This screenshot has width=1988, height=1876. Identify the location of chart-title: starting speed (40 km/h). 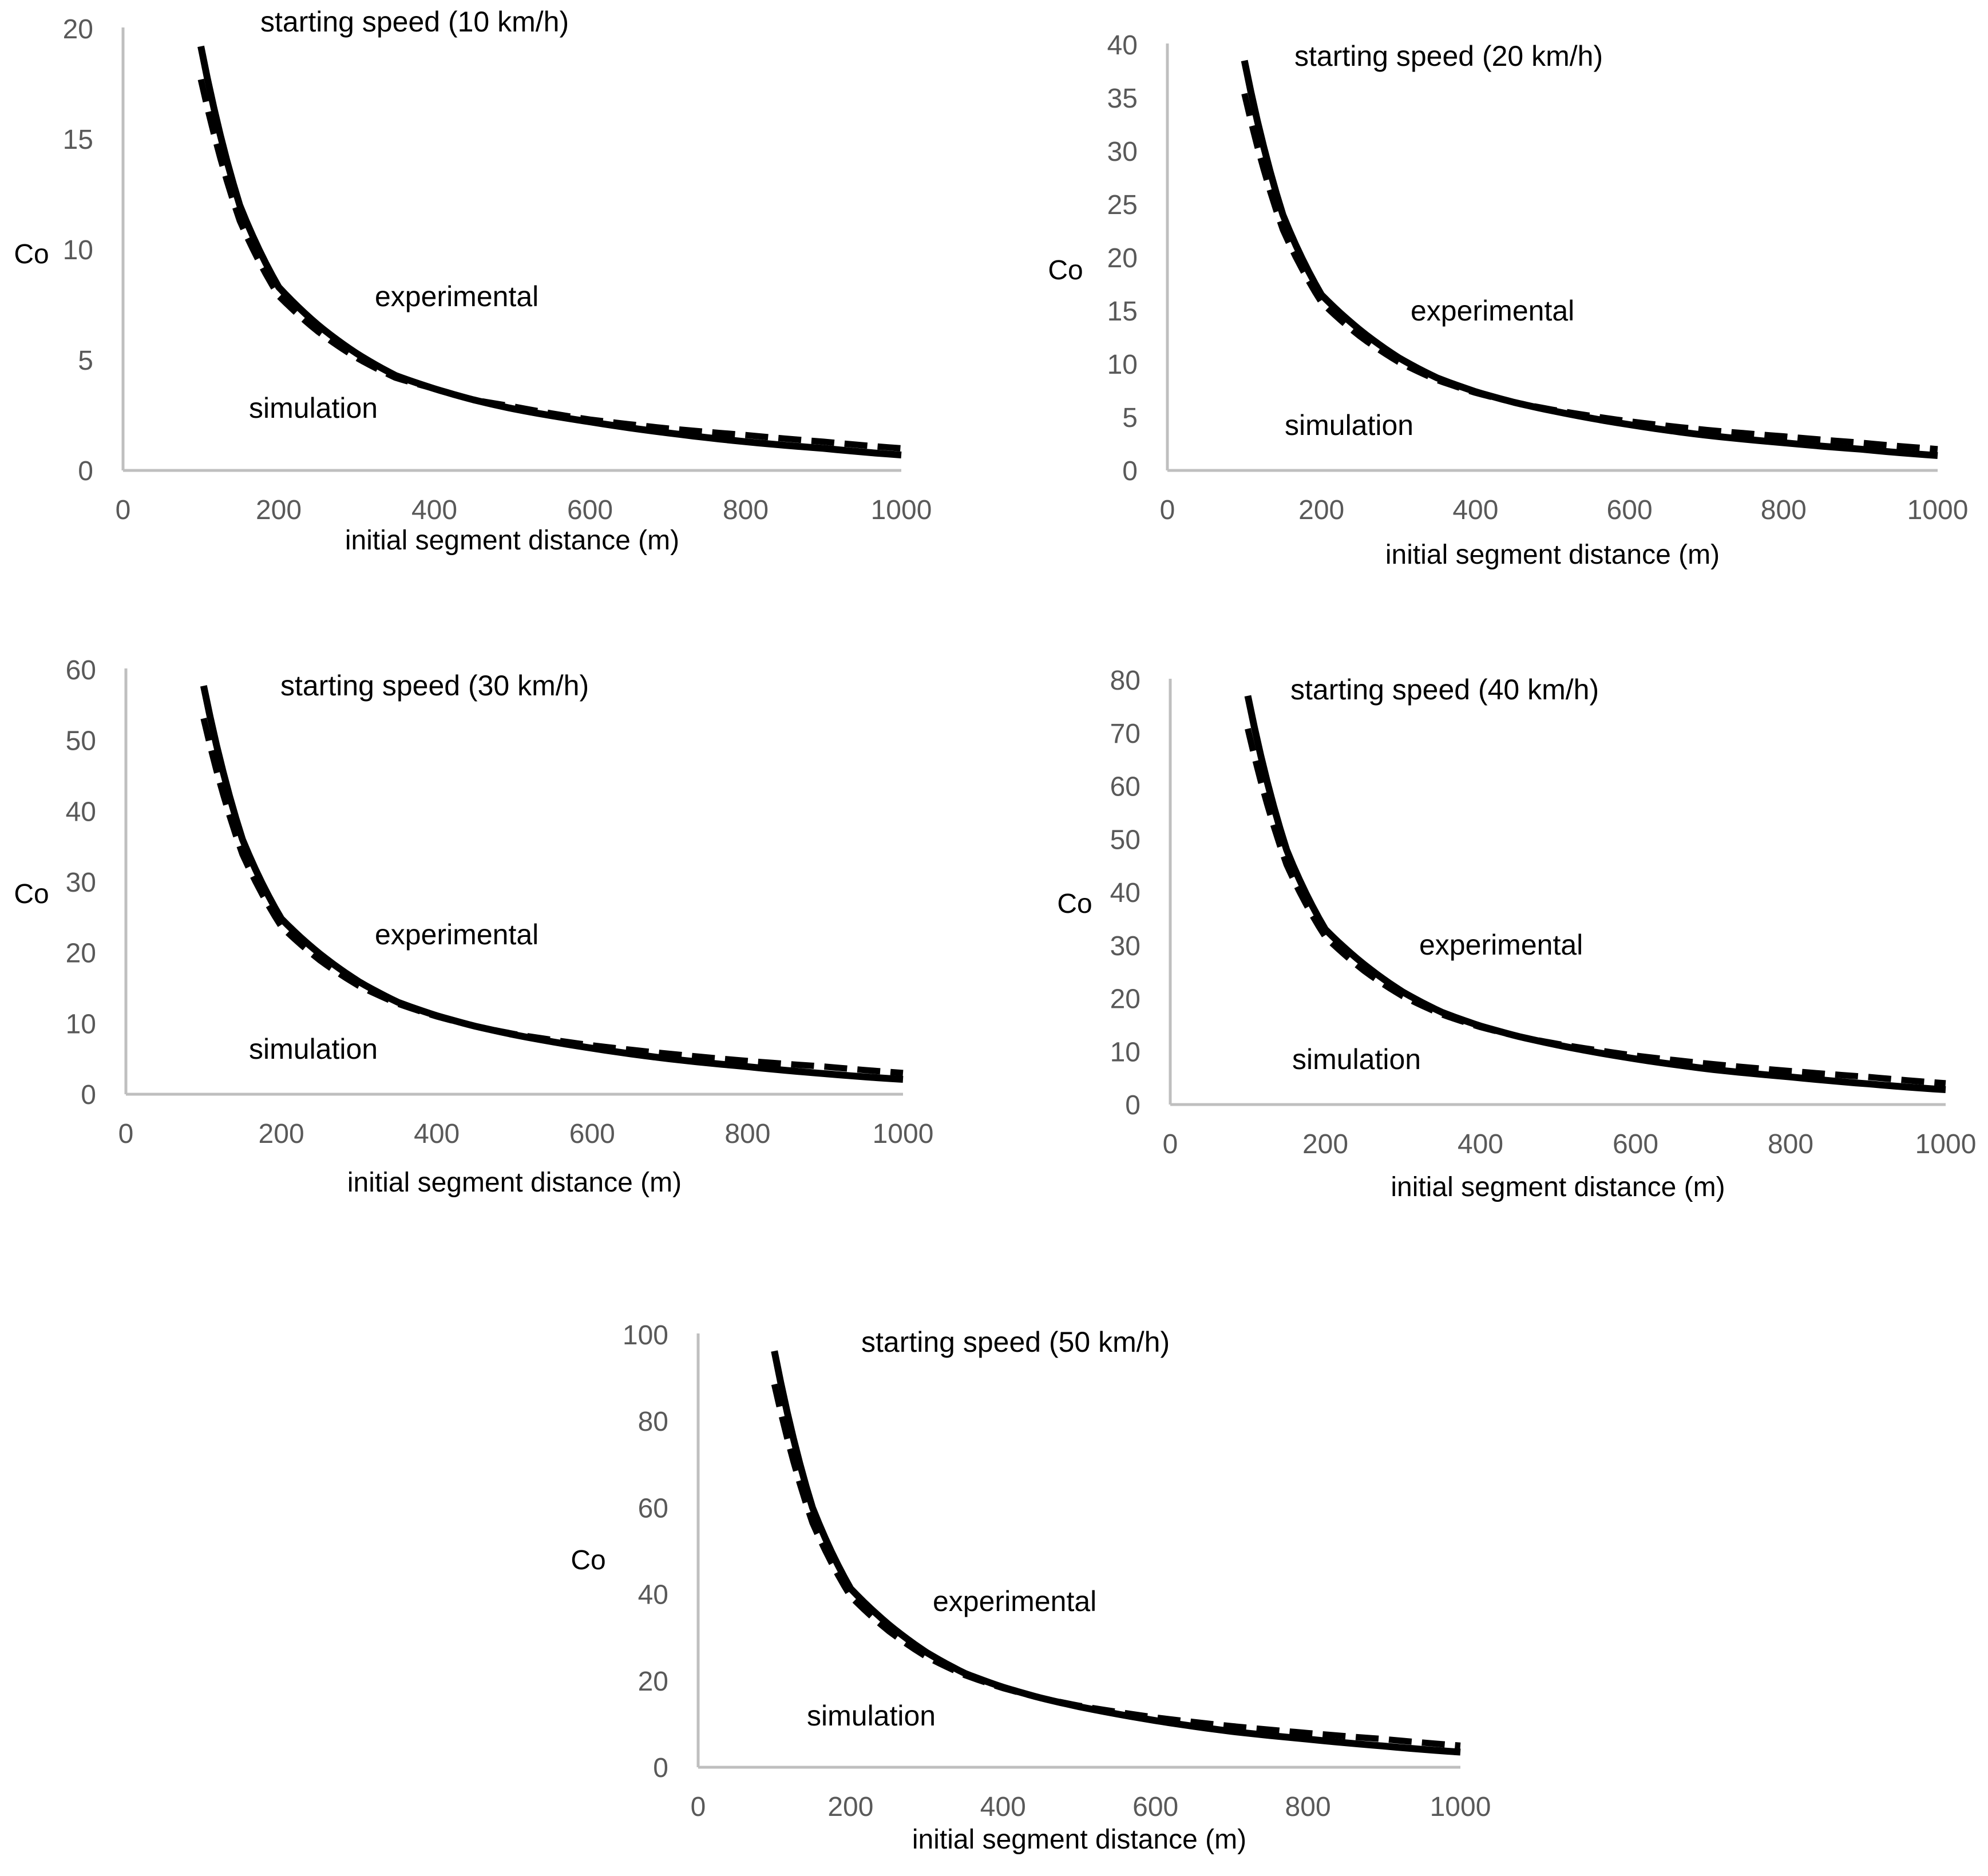
(1445, 690).